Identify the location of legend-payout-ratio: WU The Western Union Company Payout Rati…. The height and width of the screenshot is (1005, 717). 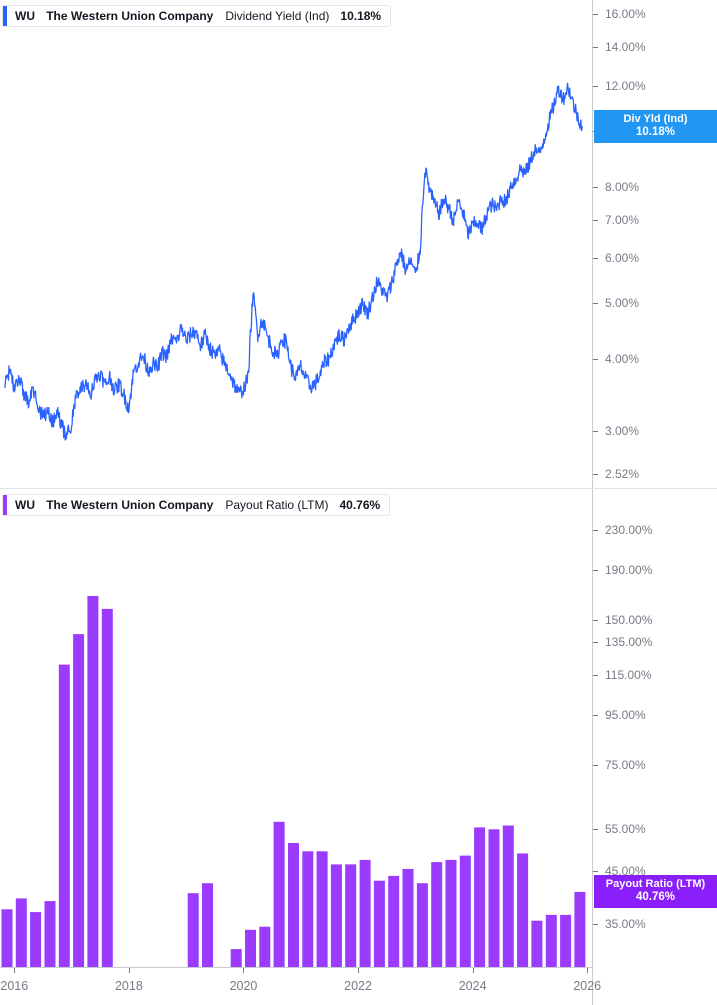
(196, 505).